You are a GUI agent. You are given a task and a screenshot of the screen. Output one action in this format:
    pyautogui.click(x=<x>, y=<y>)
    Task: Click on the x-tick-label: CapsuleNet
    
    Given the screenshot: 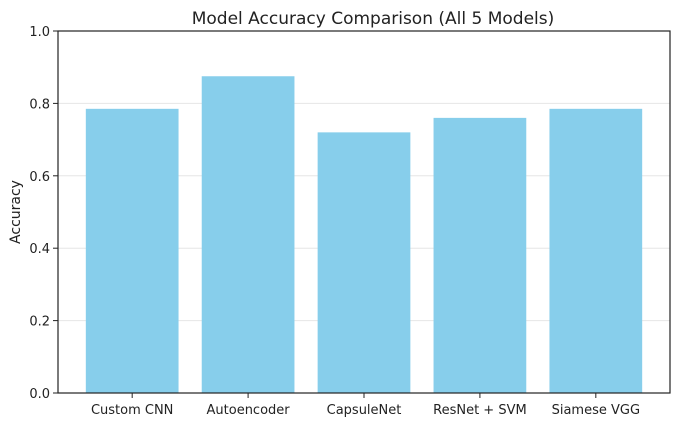 What is the action you would take?
    pyautogui.click(x=364, y=410)
    